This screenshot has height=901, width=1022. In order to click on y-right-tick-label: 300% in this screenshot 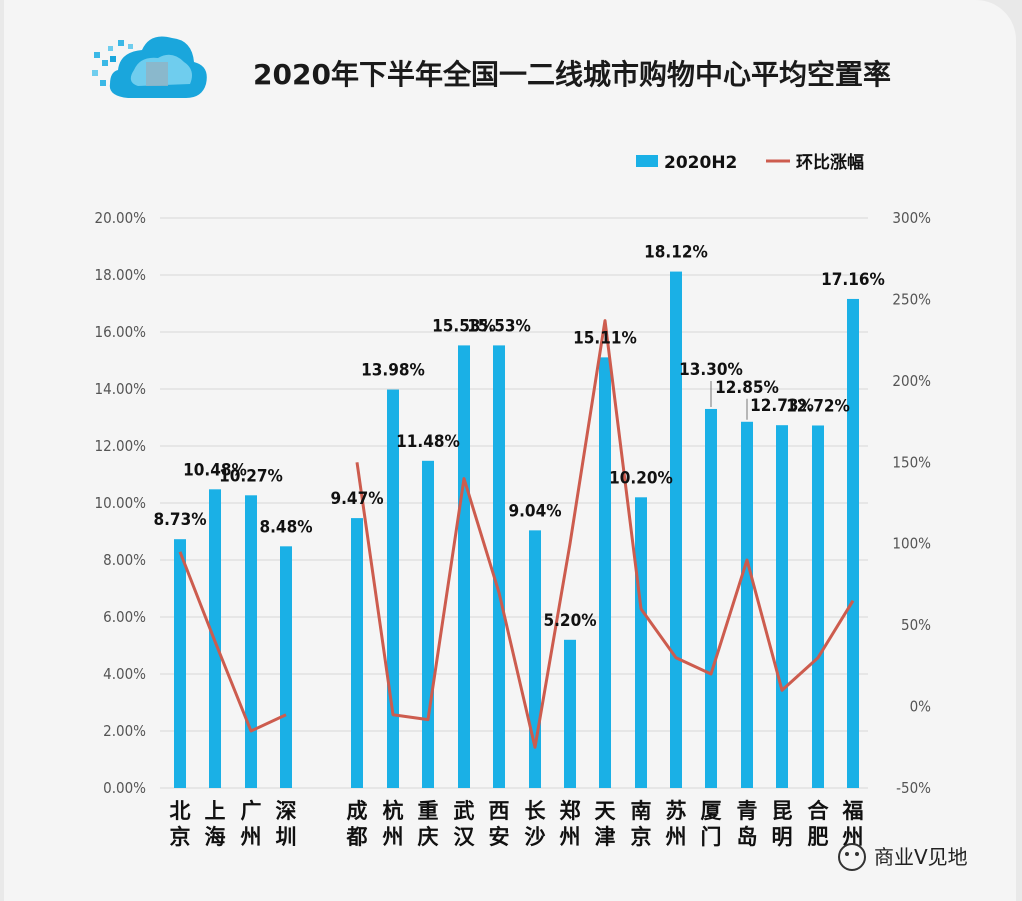, I will do `click(911, 218)`.